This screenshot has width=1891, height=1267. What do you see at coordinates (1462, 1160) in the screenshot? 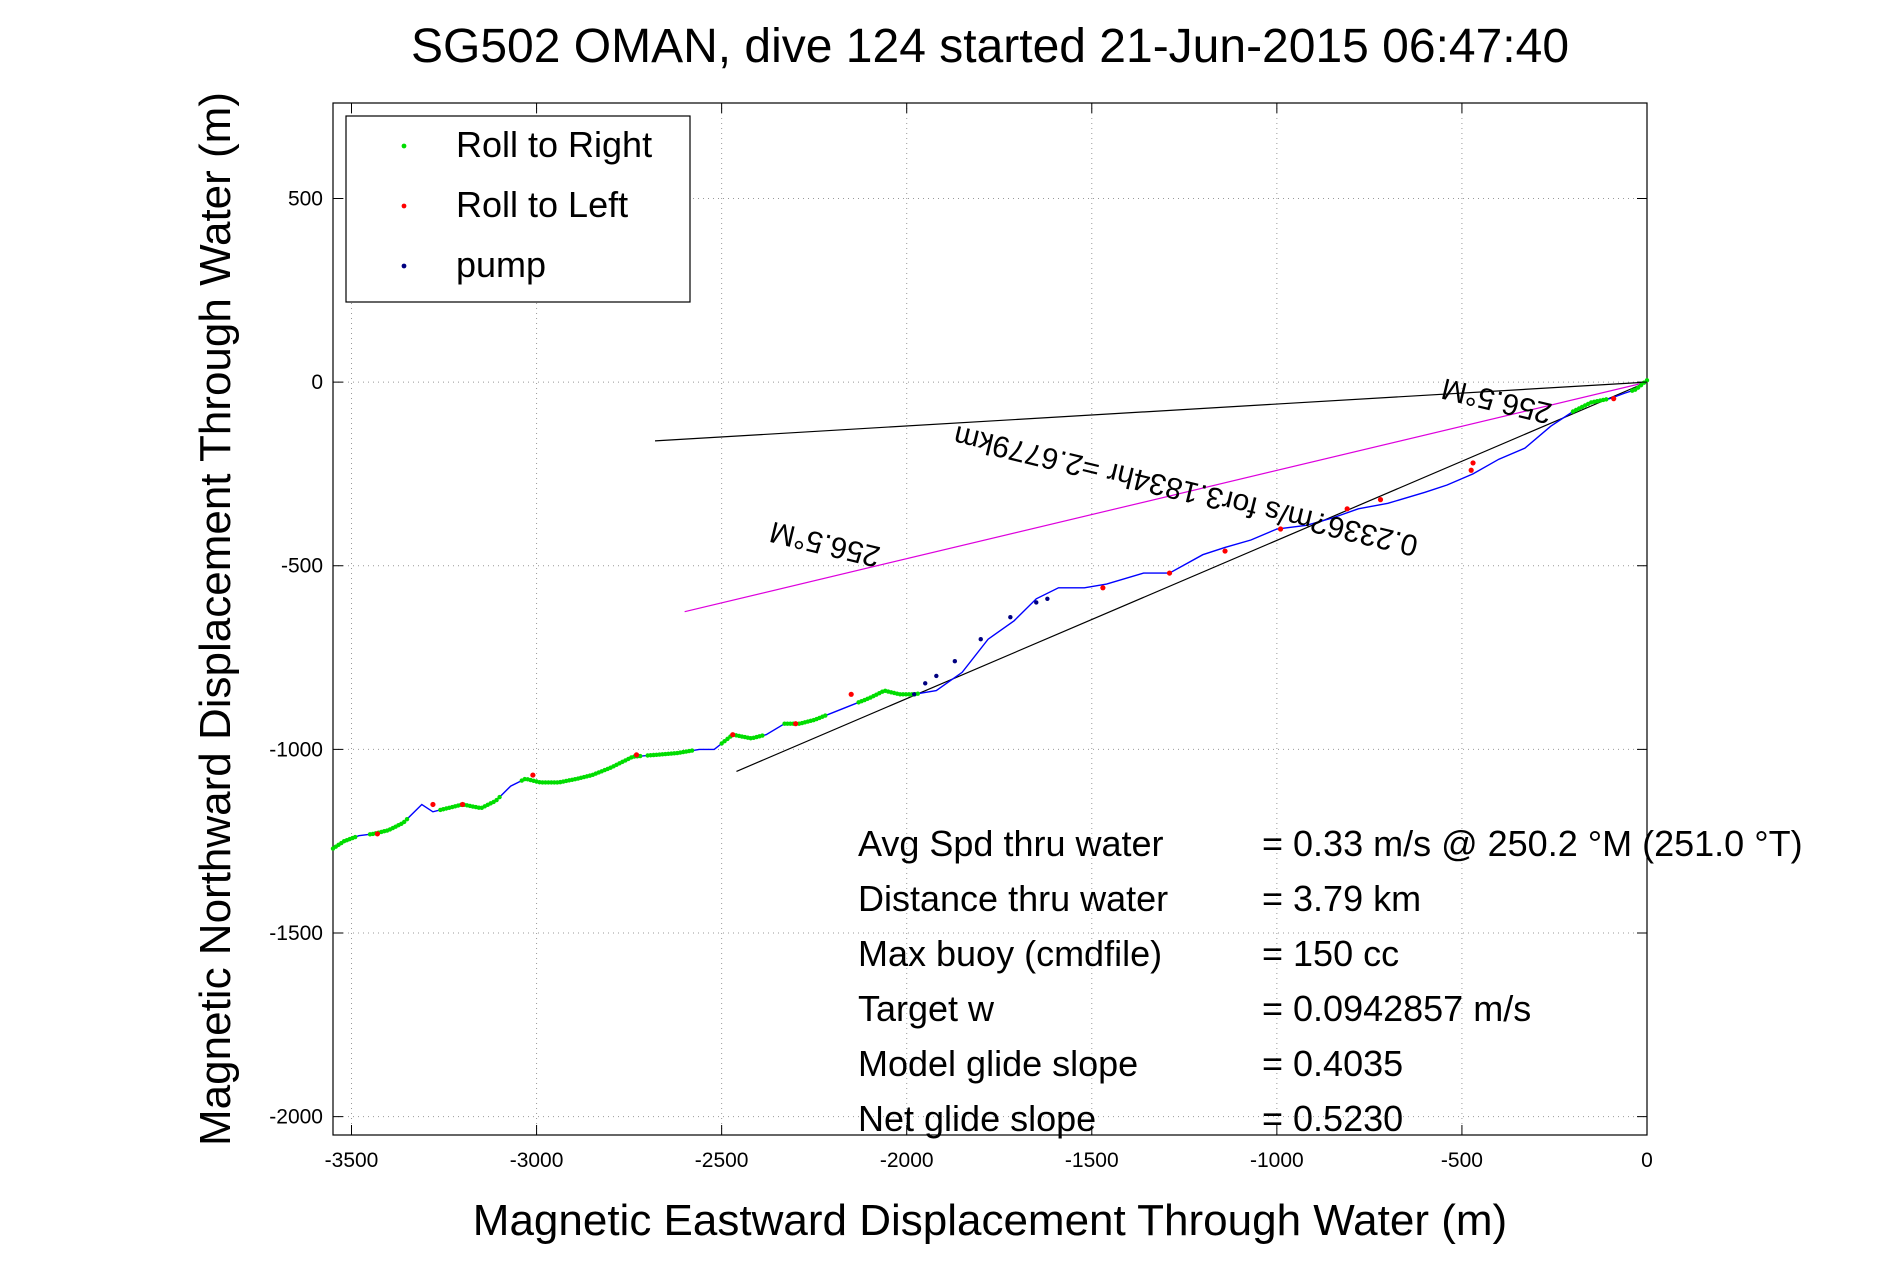
I see `x-tick-label: -500` at bounding box center [1462, 1160].